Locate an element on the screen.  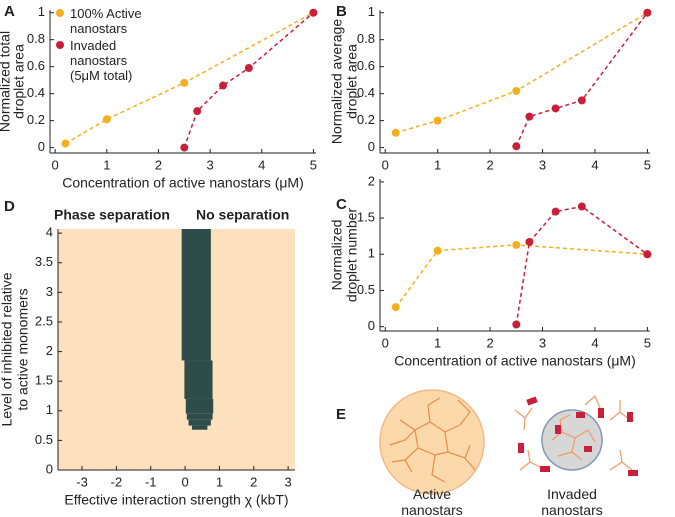
legend-entry: Invaded nanostars (5μM total) is located at coordinates (107, 60).